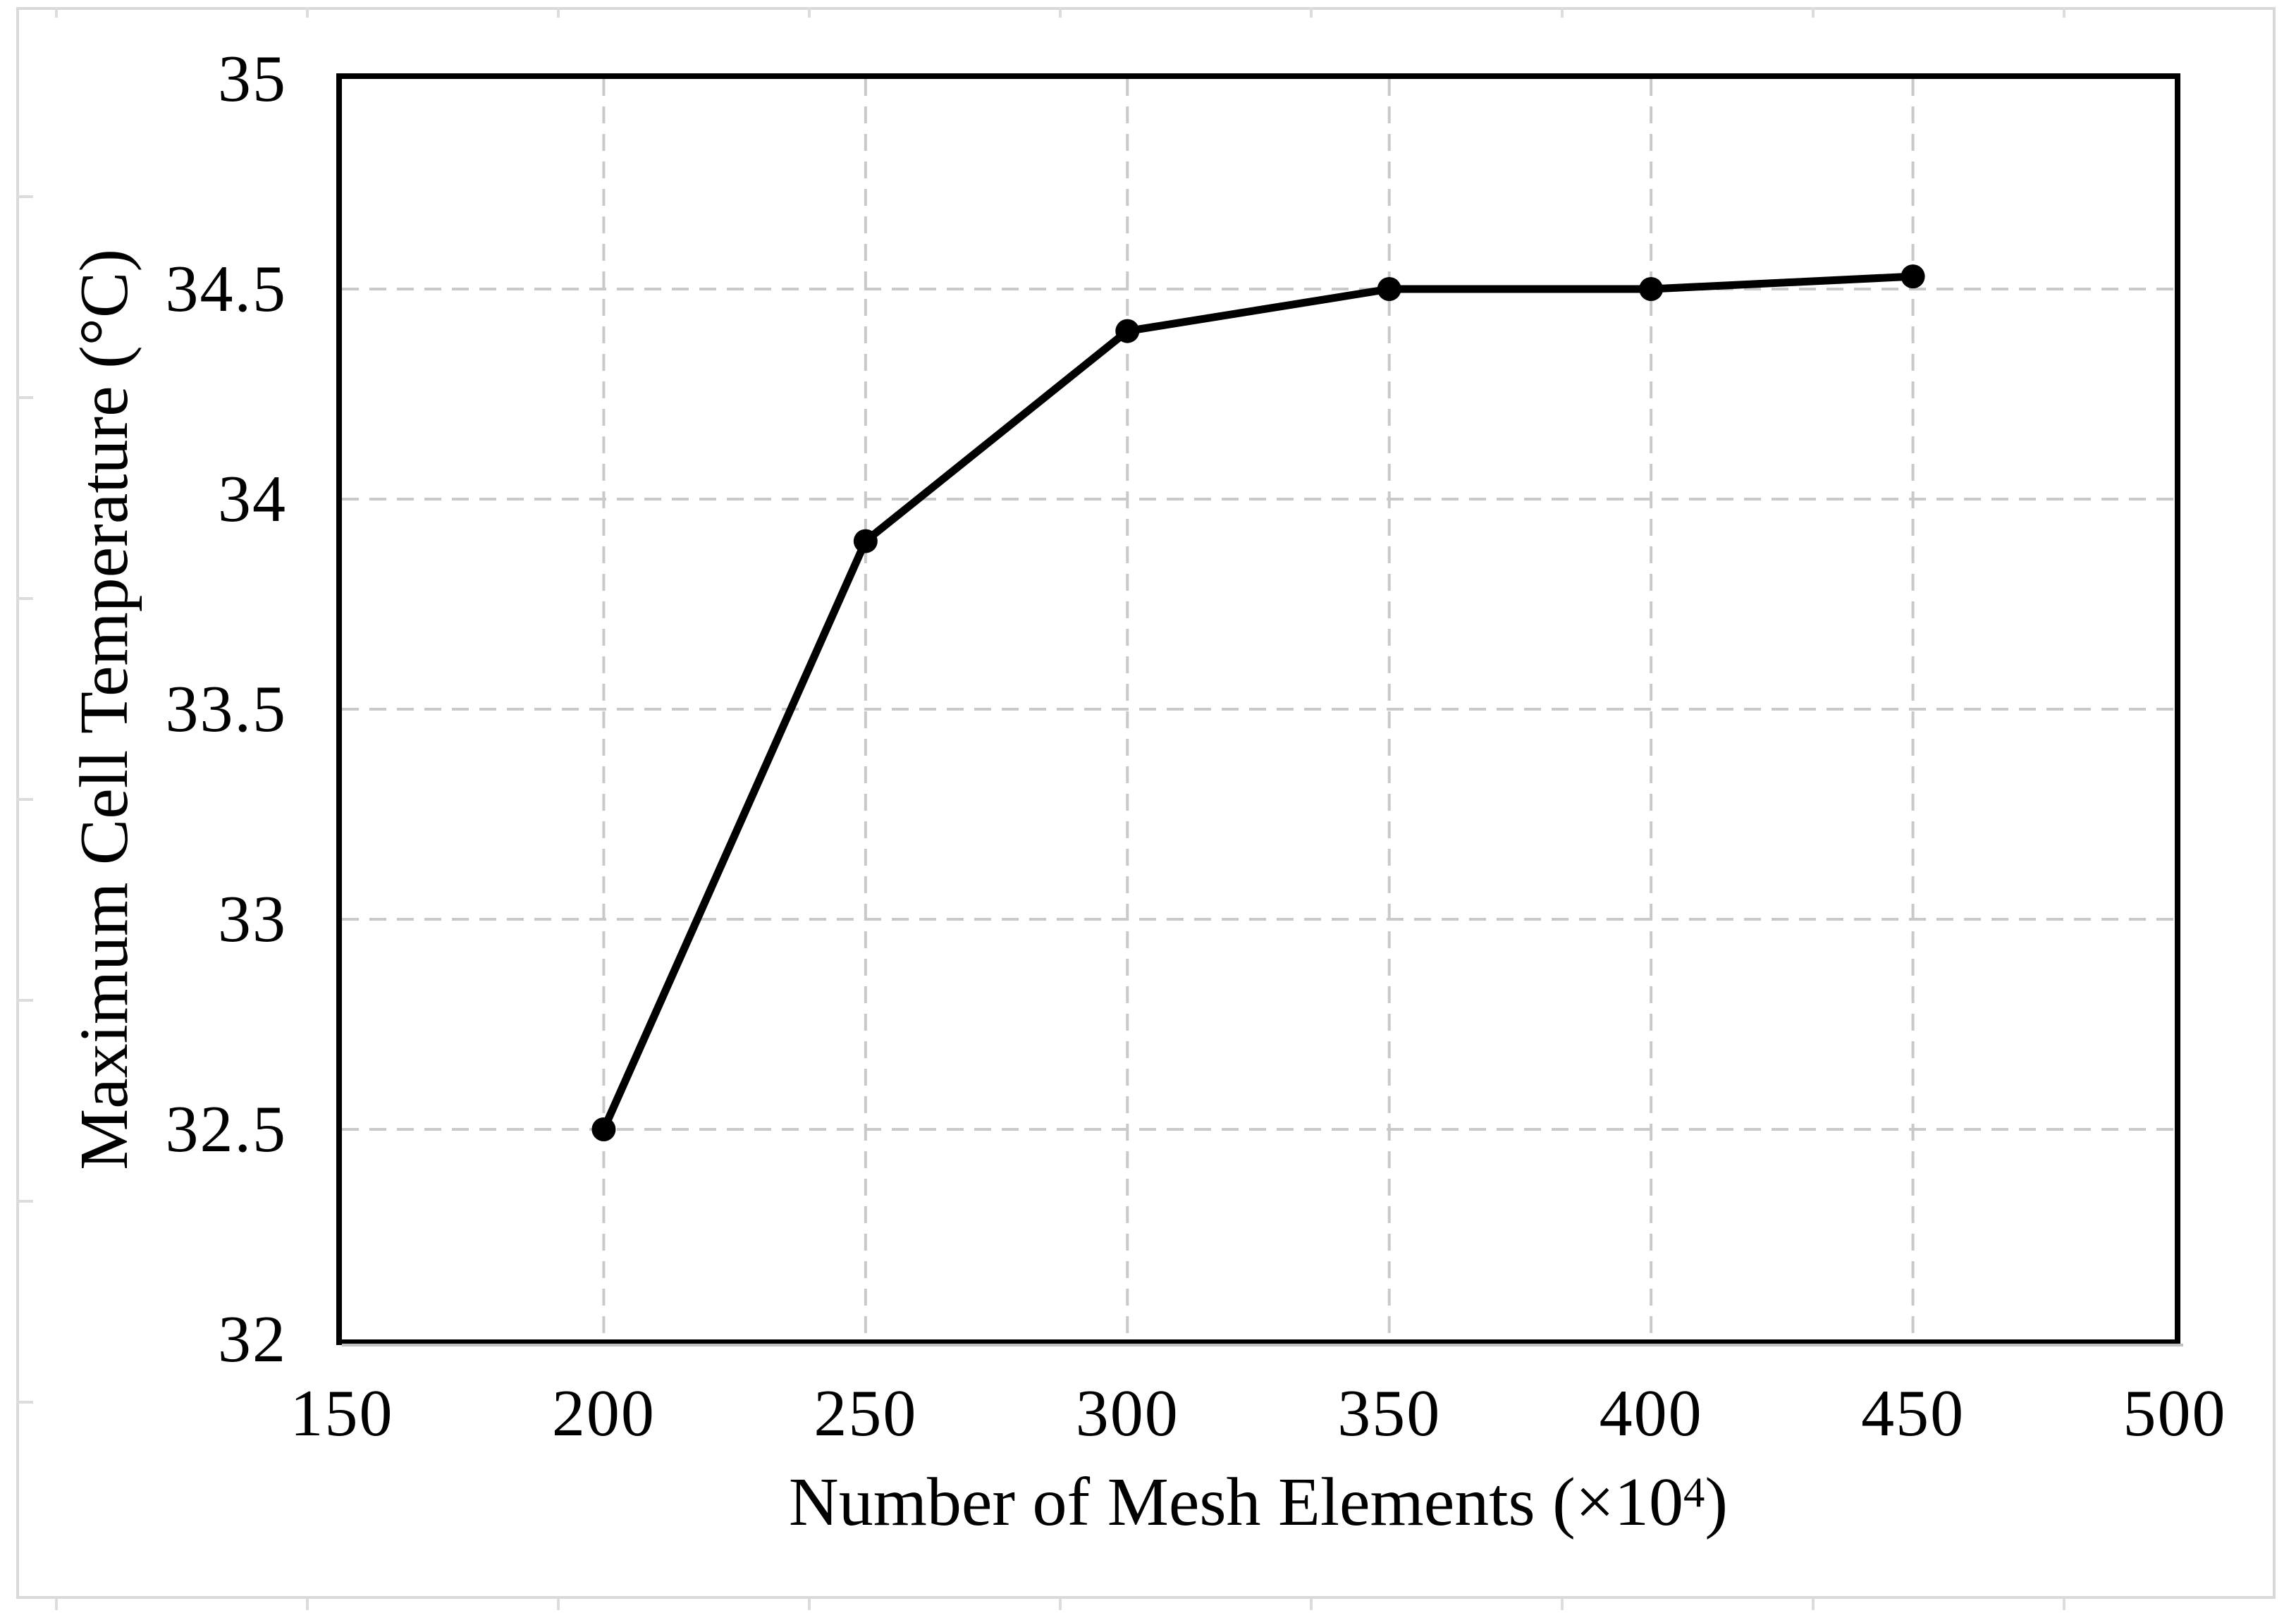 The width and height of the screenshot is (2296, 1620). What do you see at coordinates (1913, 1413) in the screenshot?
I see `x-tick-label: 450` at bounding box center [1913, 1413].